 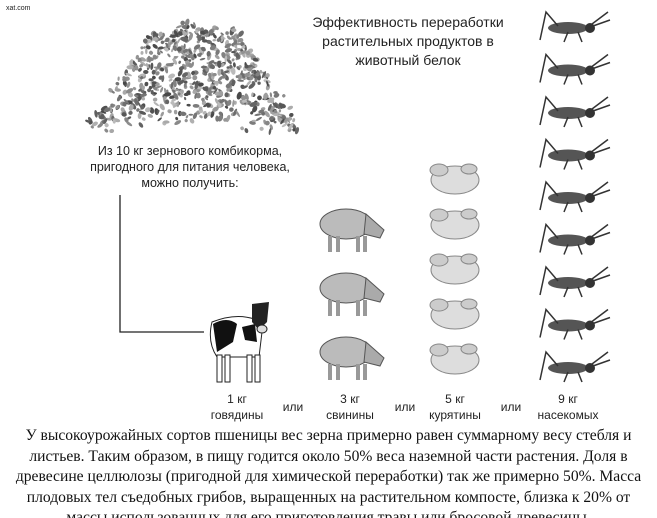 I want to click on connector-line, so click(x=161, y=264).